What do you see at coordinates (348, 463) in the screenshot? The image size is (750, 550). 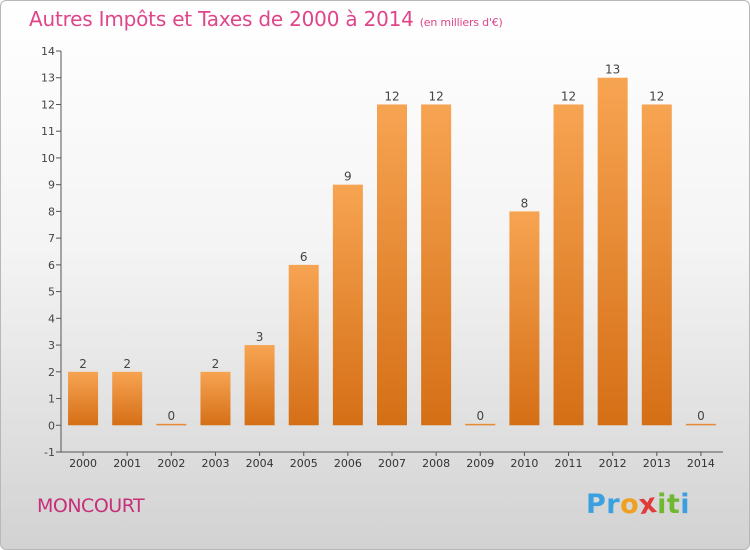 I see `x-tick-label-2006: 2006` at bounding box center [348, 463].